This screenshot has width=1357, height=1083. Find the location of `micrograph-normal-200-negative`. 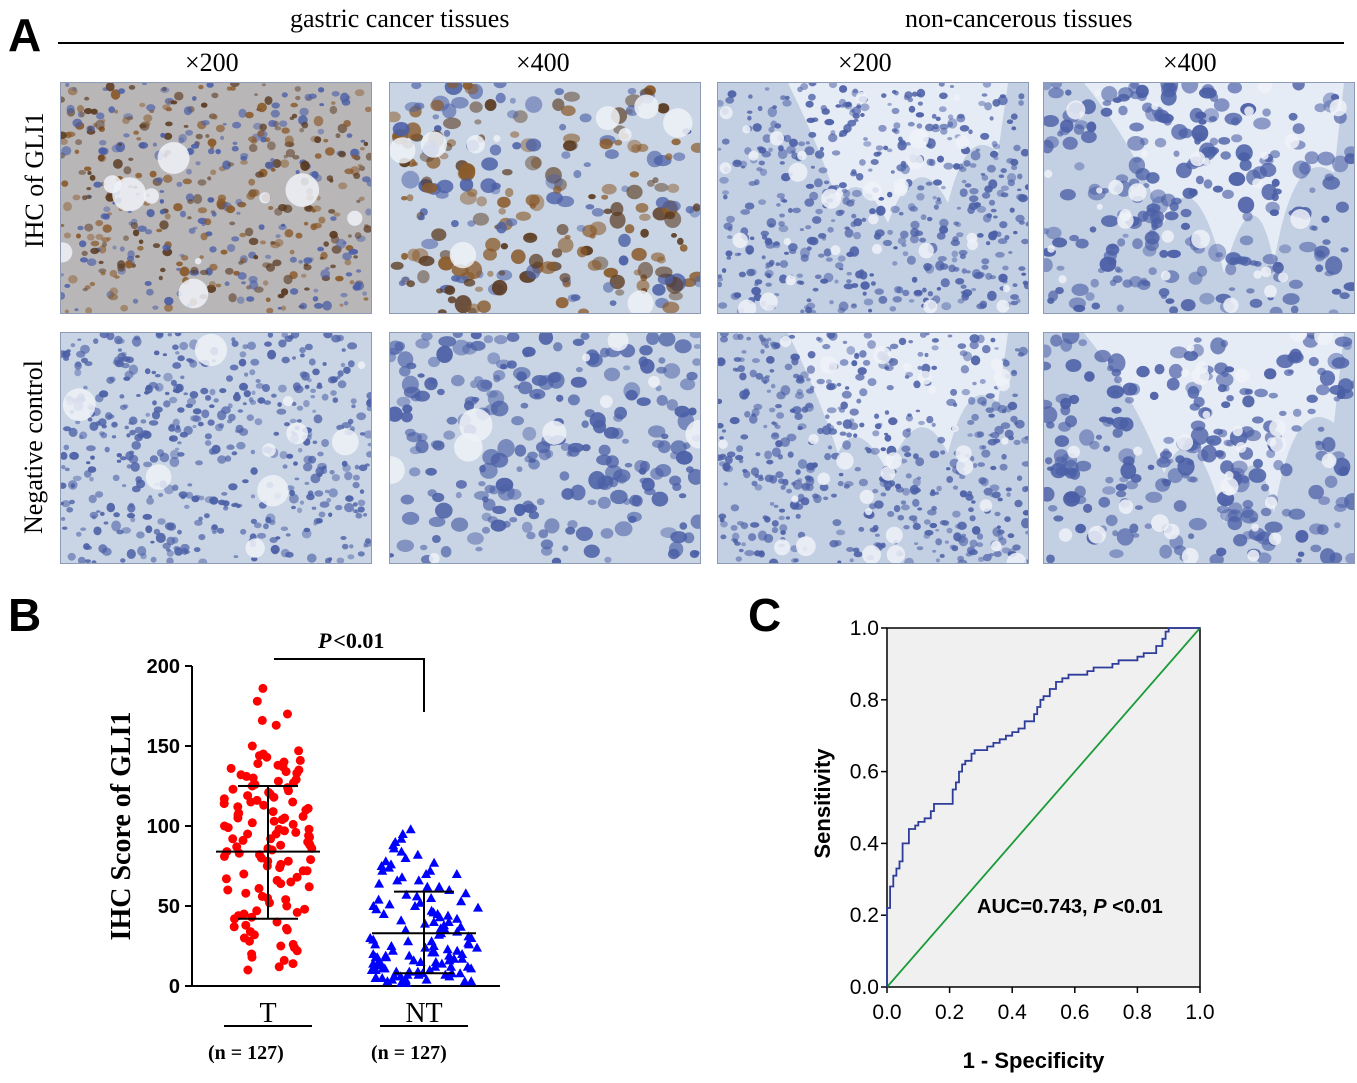

micrograph-normal-200-negative is located at coordinates (873, 448).